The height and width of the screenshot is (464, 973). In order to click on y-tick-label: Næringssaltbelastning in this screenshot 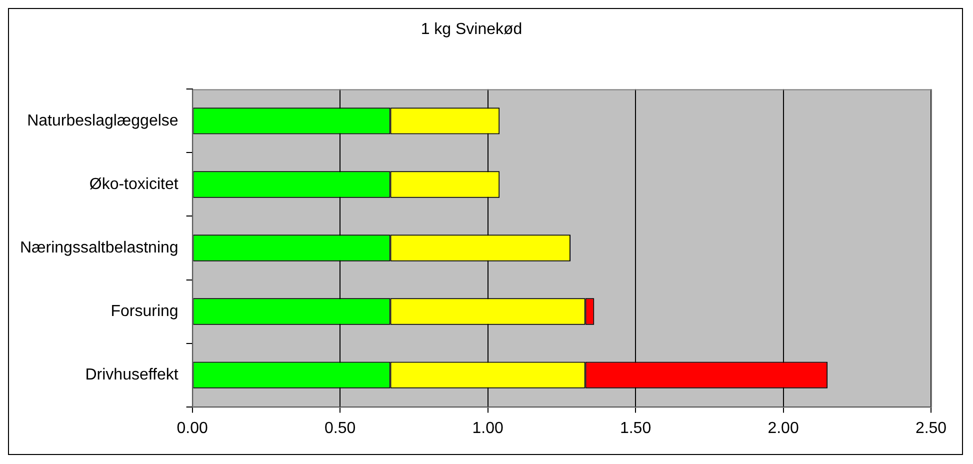, I will do `click(99, 247)`.